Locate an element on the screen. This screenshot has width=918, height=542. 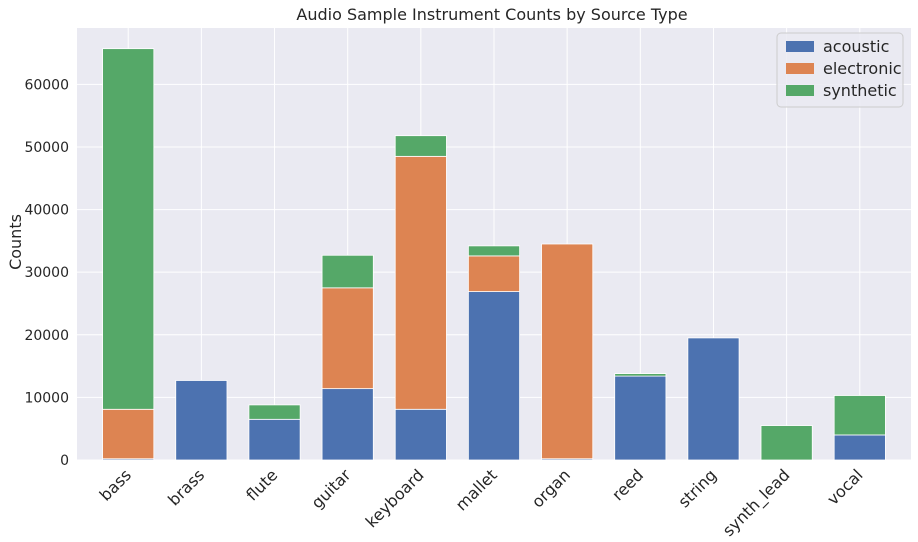
y-tick-label: 30000 is located at coordinates (46, 273).